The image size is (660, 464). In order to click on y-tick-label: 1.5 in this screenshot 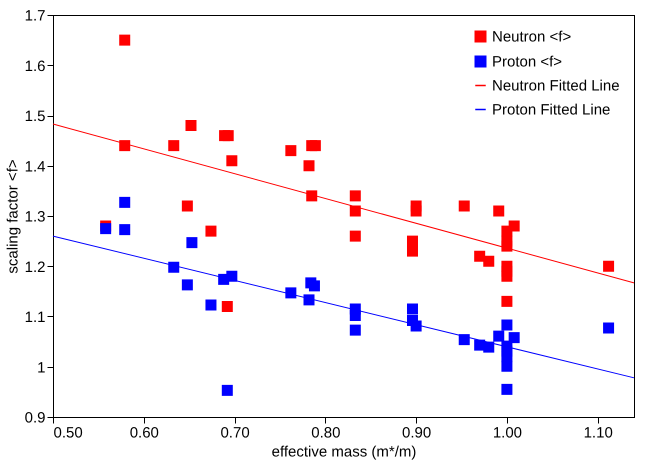, I will do `click(35, 116)`.